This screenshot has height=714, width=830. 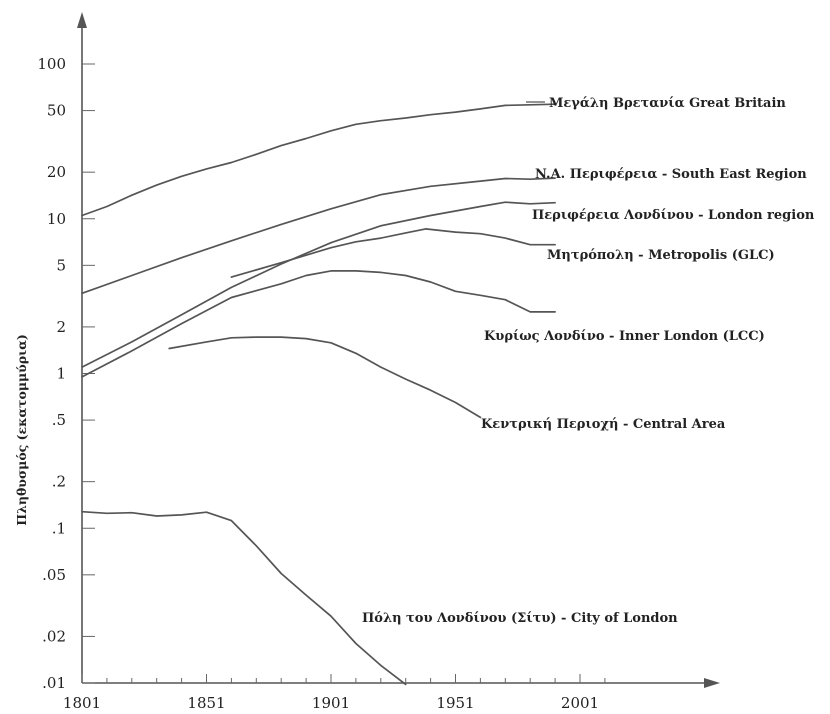 What do you see at coordinates (61, 374) in the screenshot?
I see `y-tick-label: 1` at bounding box center [61, 374].